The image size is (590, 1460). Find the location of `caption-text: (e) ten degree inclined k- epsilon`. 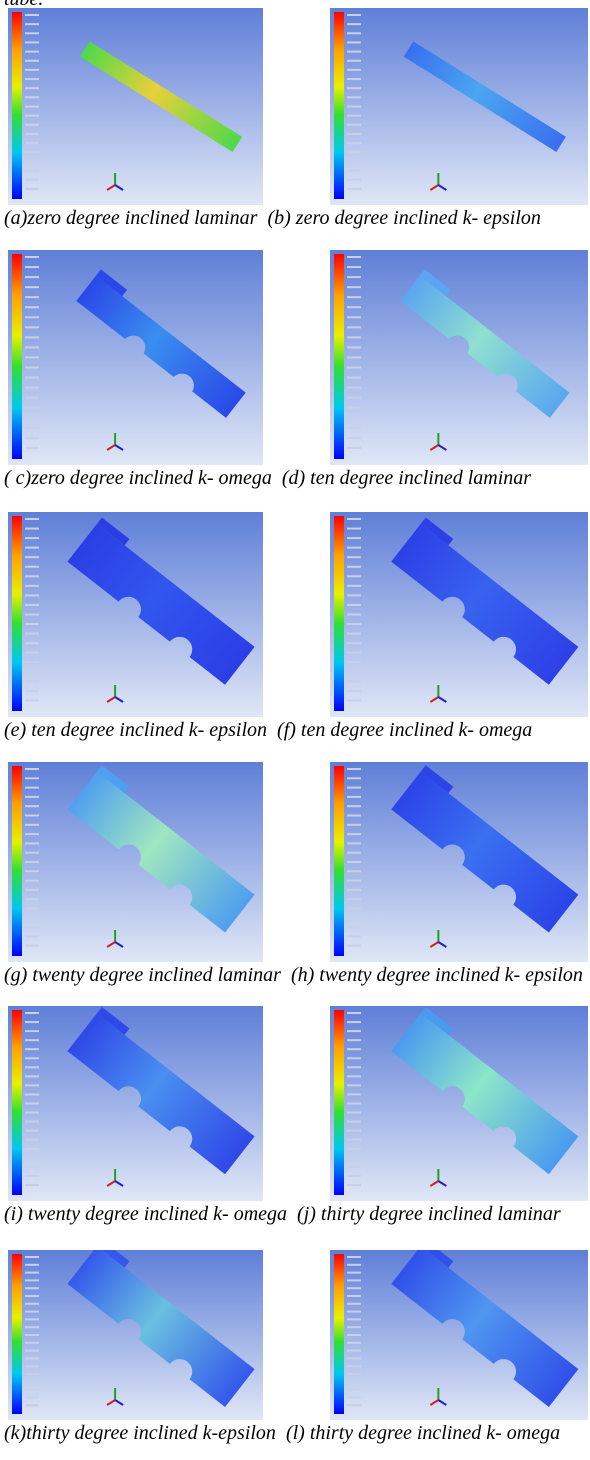

caption-text: (e) ten degree inclined k- epsilon is located at coordinates (136, 730).